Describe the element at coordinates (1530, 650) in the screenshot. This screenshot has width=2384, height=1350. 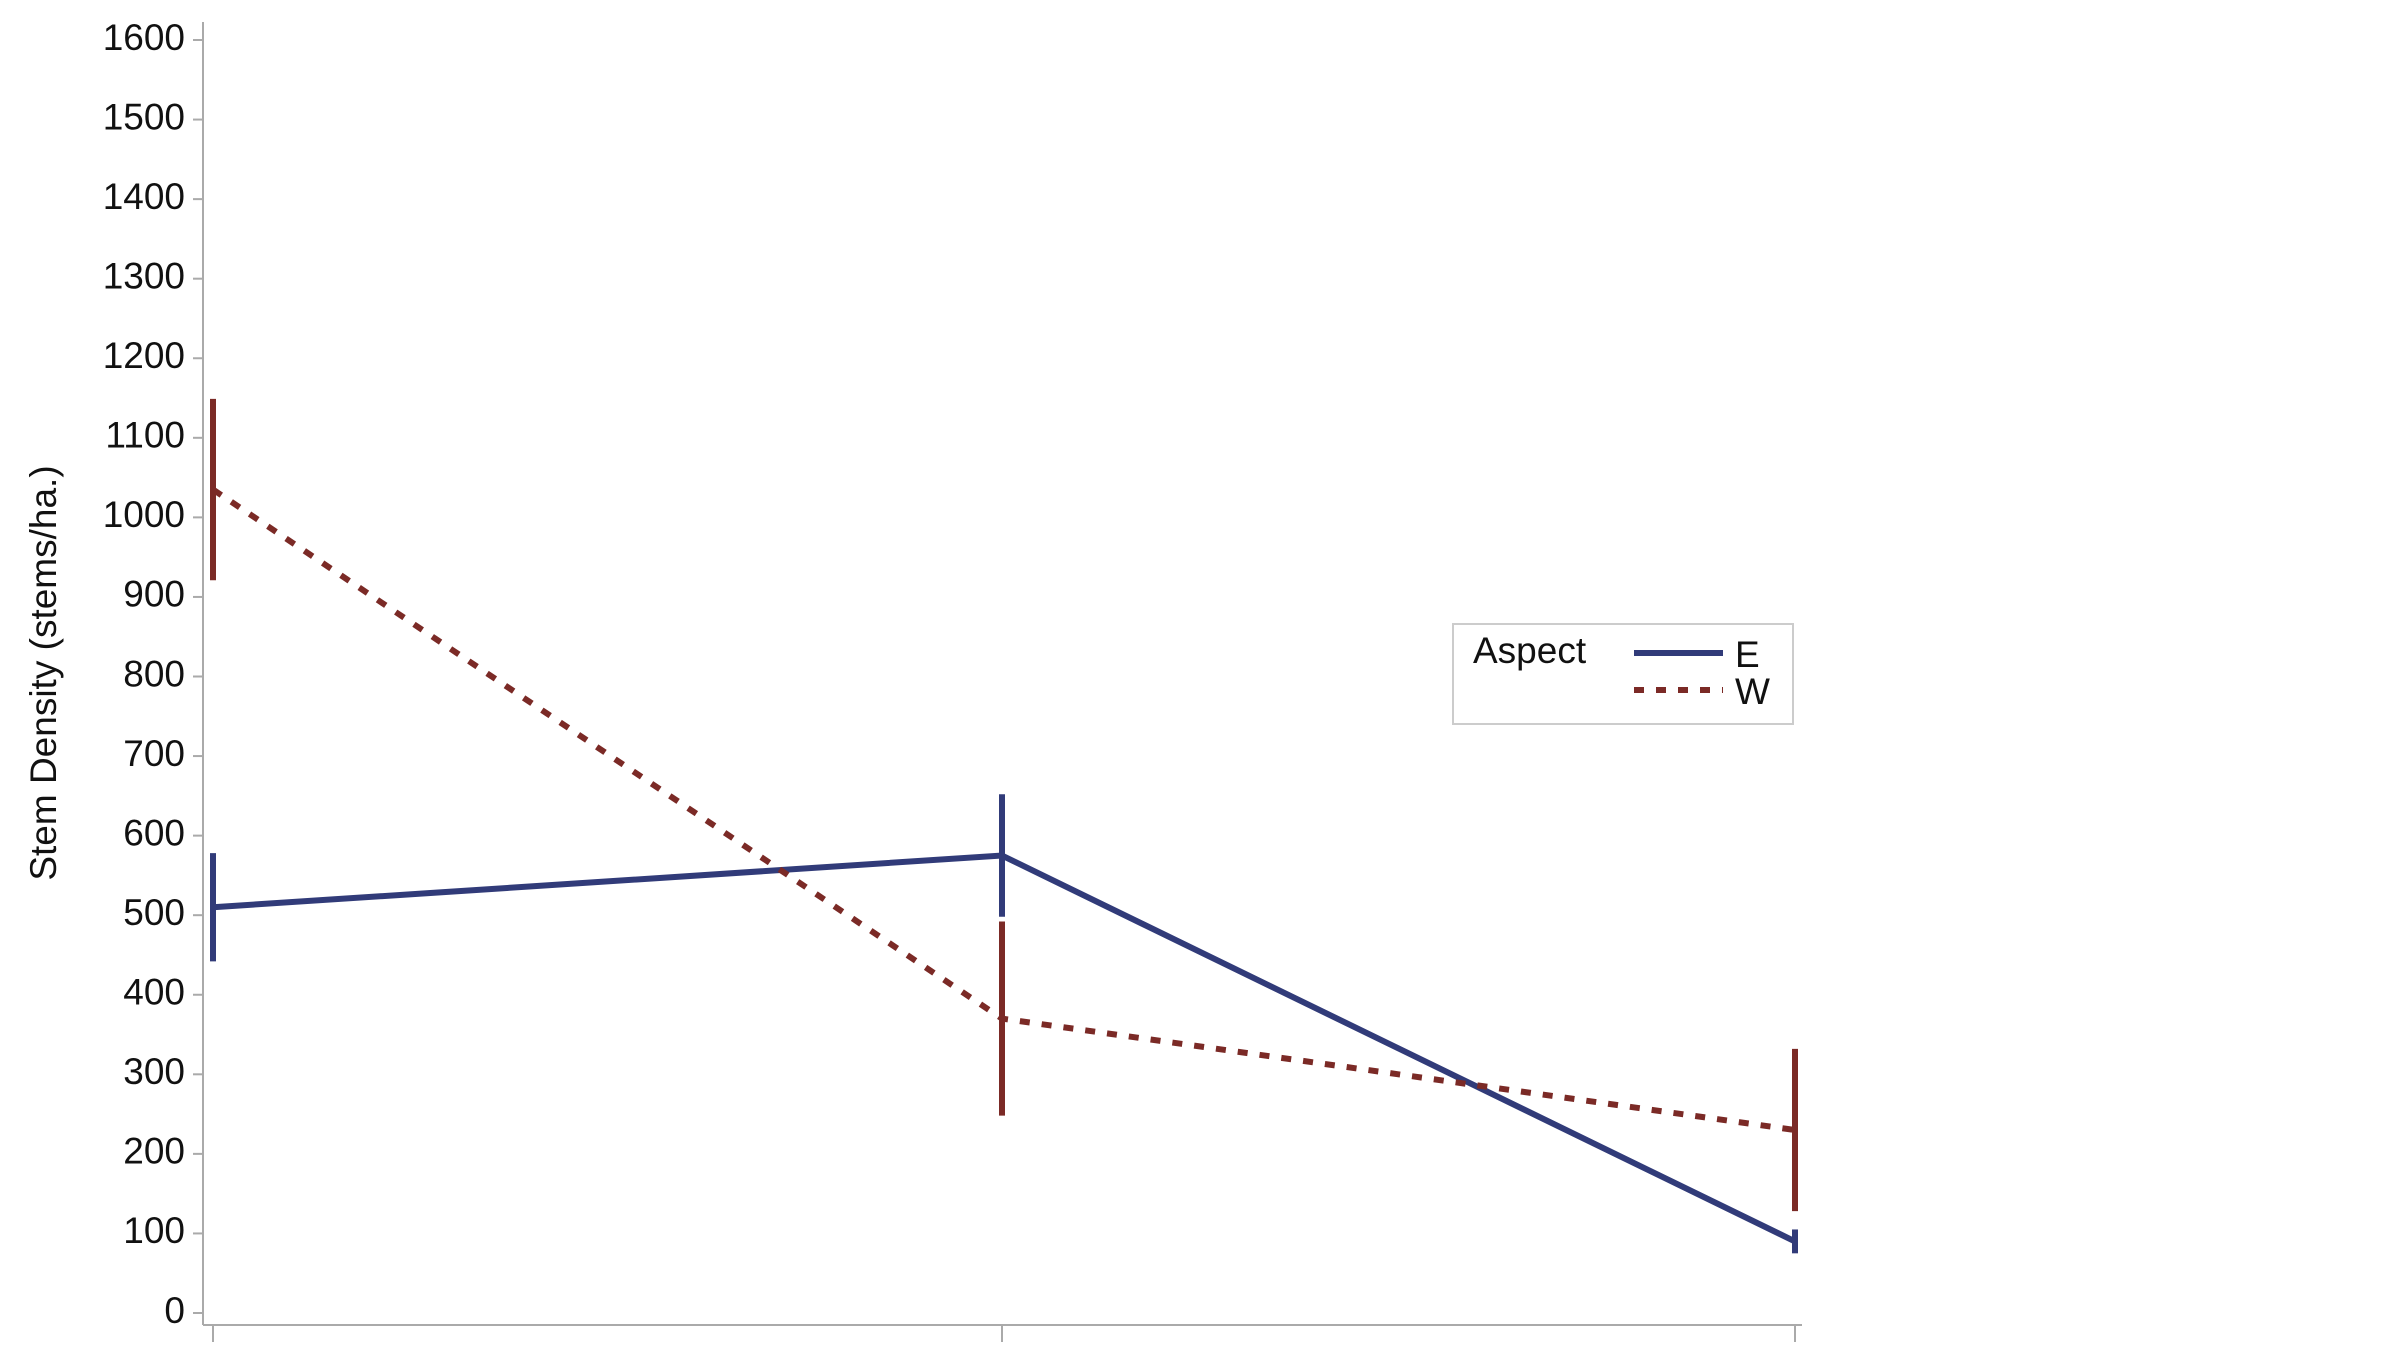
I see `legend-title: Aspect` at that location.